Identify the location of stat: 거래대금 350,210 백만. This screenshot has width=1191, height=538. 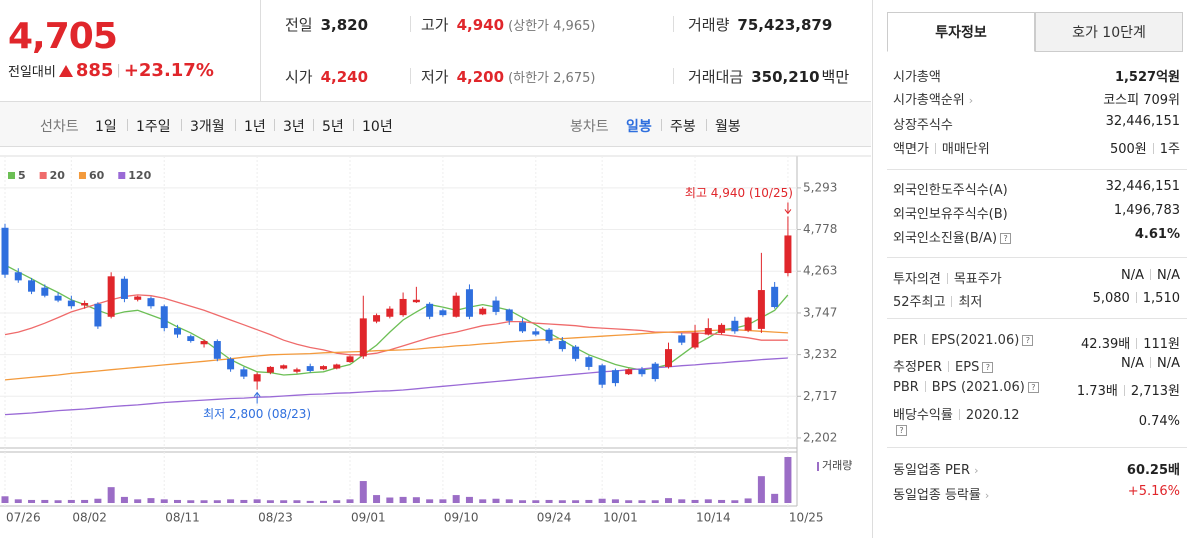
(768, 76).